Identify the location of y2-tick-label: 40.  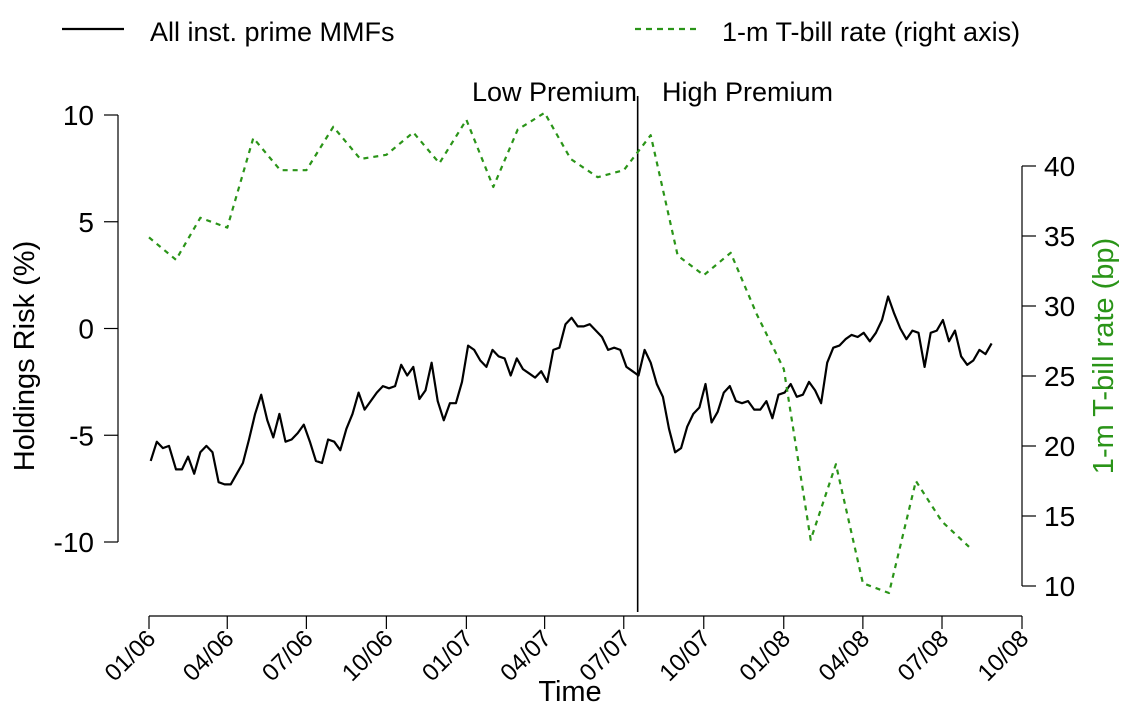
(1059, 166).